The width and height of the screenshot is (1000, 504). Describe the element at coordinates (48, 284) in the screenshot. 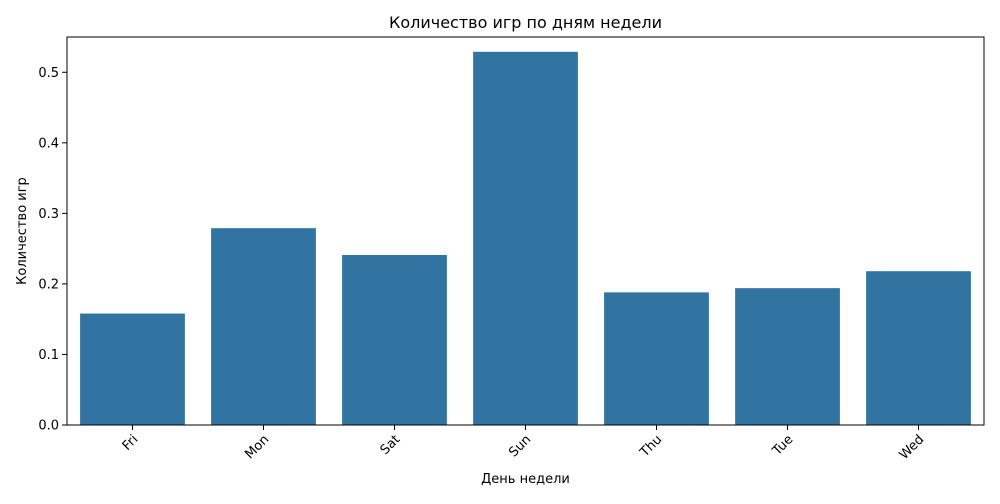

I see `y-tick-label: 0.2` at that location.